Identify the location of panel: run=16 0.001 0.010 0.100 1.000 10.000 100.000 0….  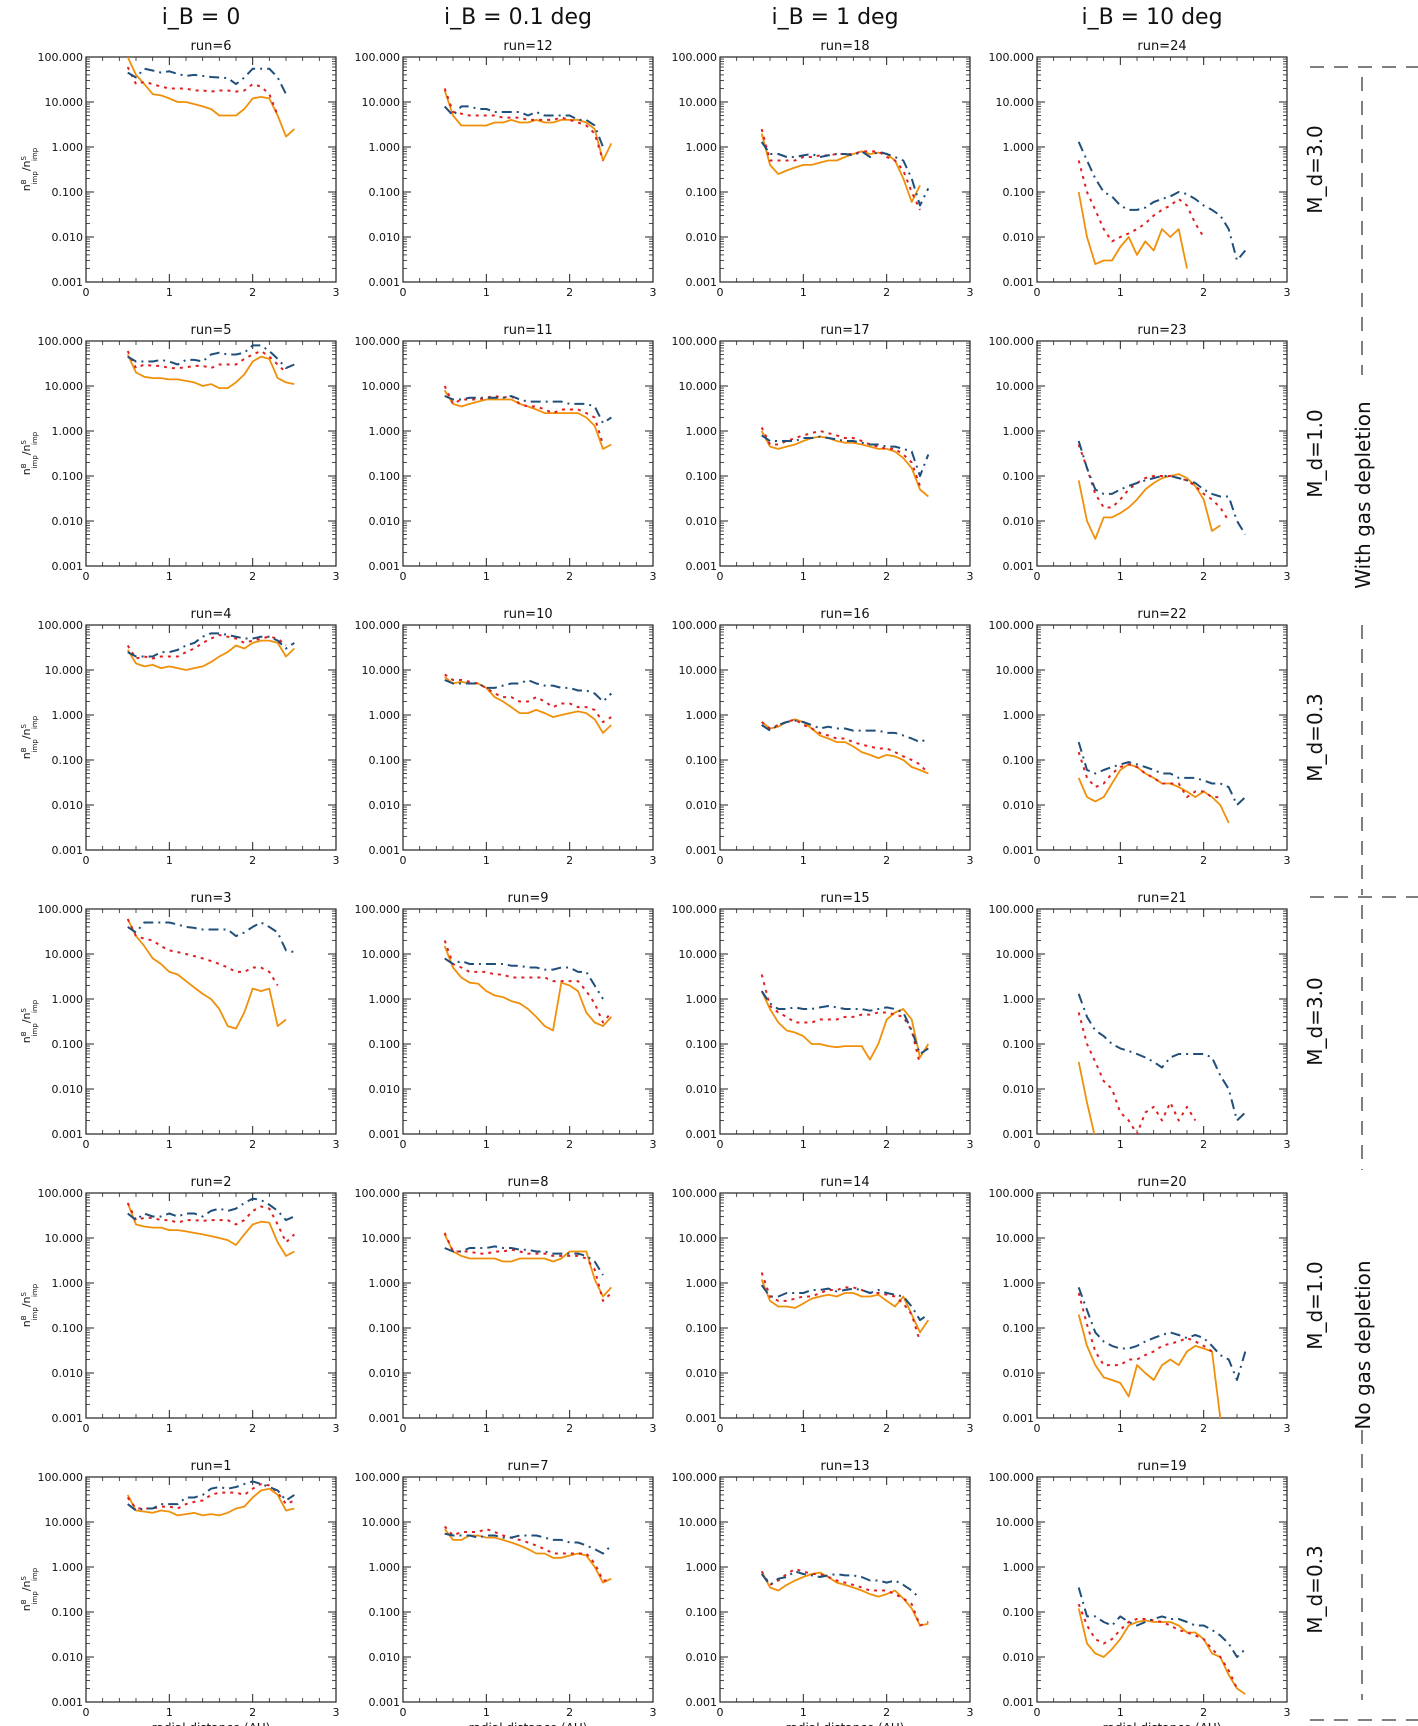
(823, 737).